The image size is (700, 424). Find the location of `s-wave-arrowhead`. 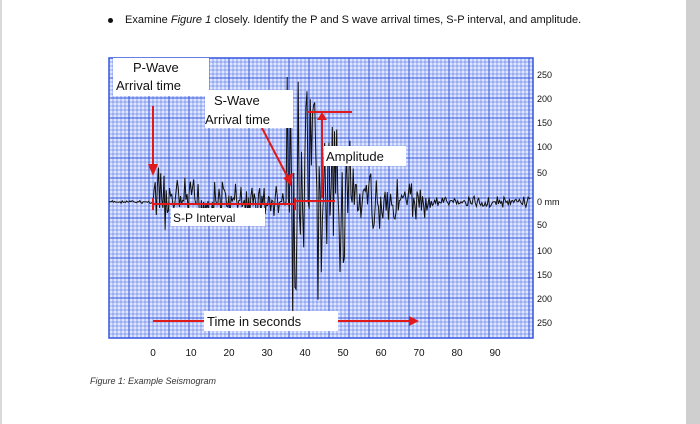

s-wave-arrowhead is located at coordinates (288, 179).